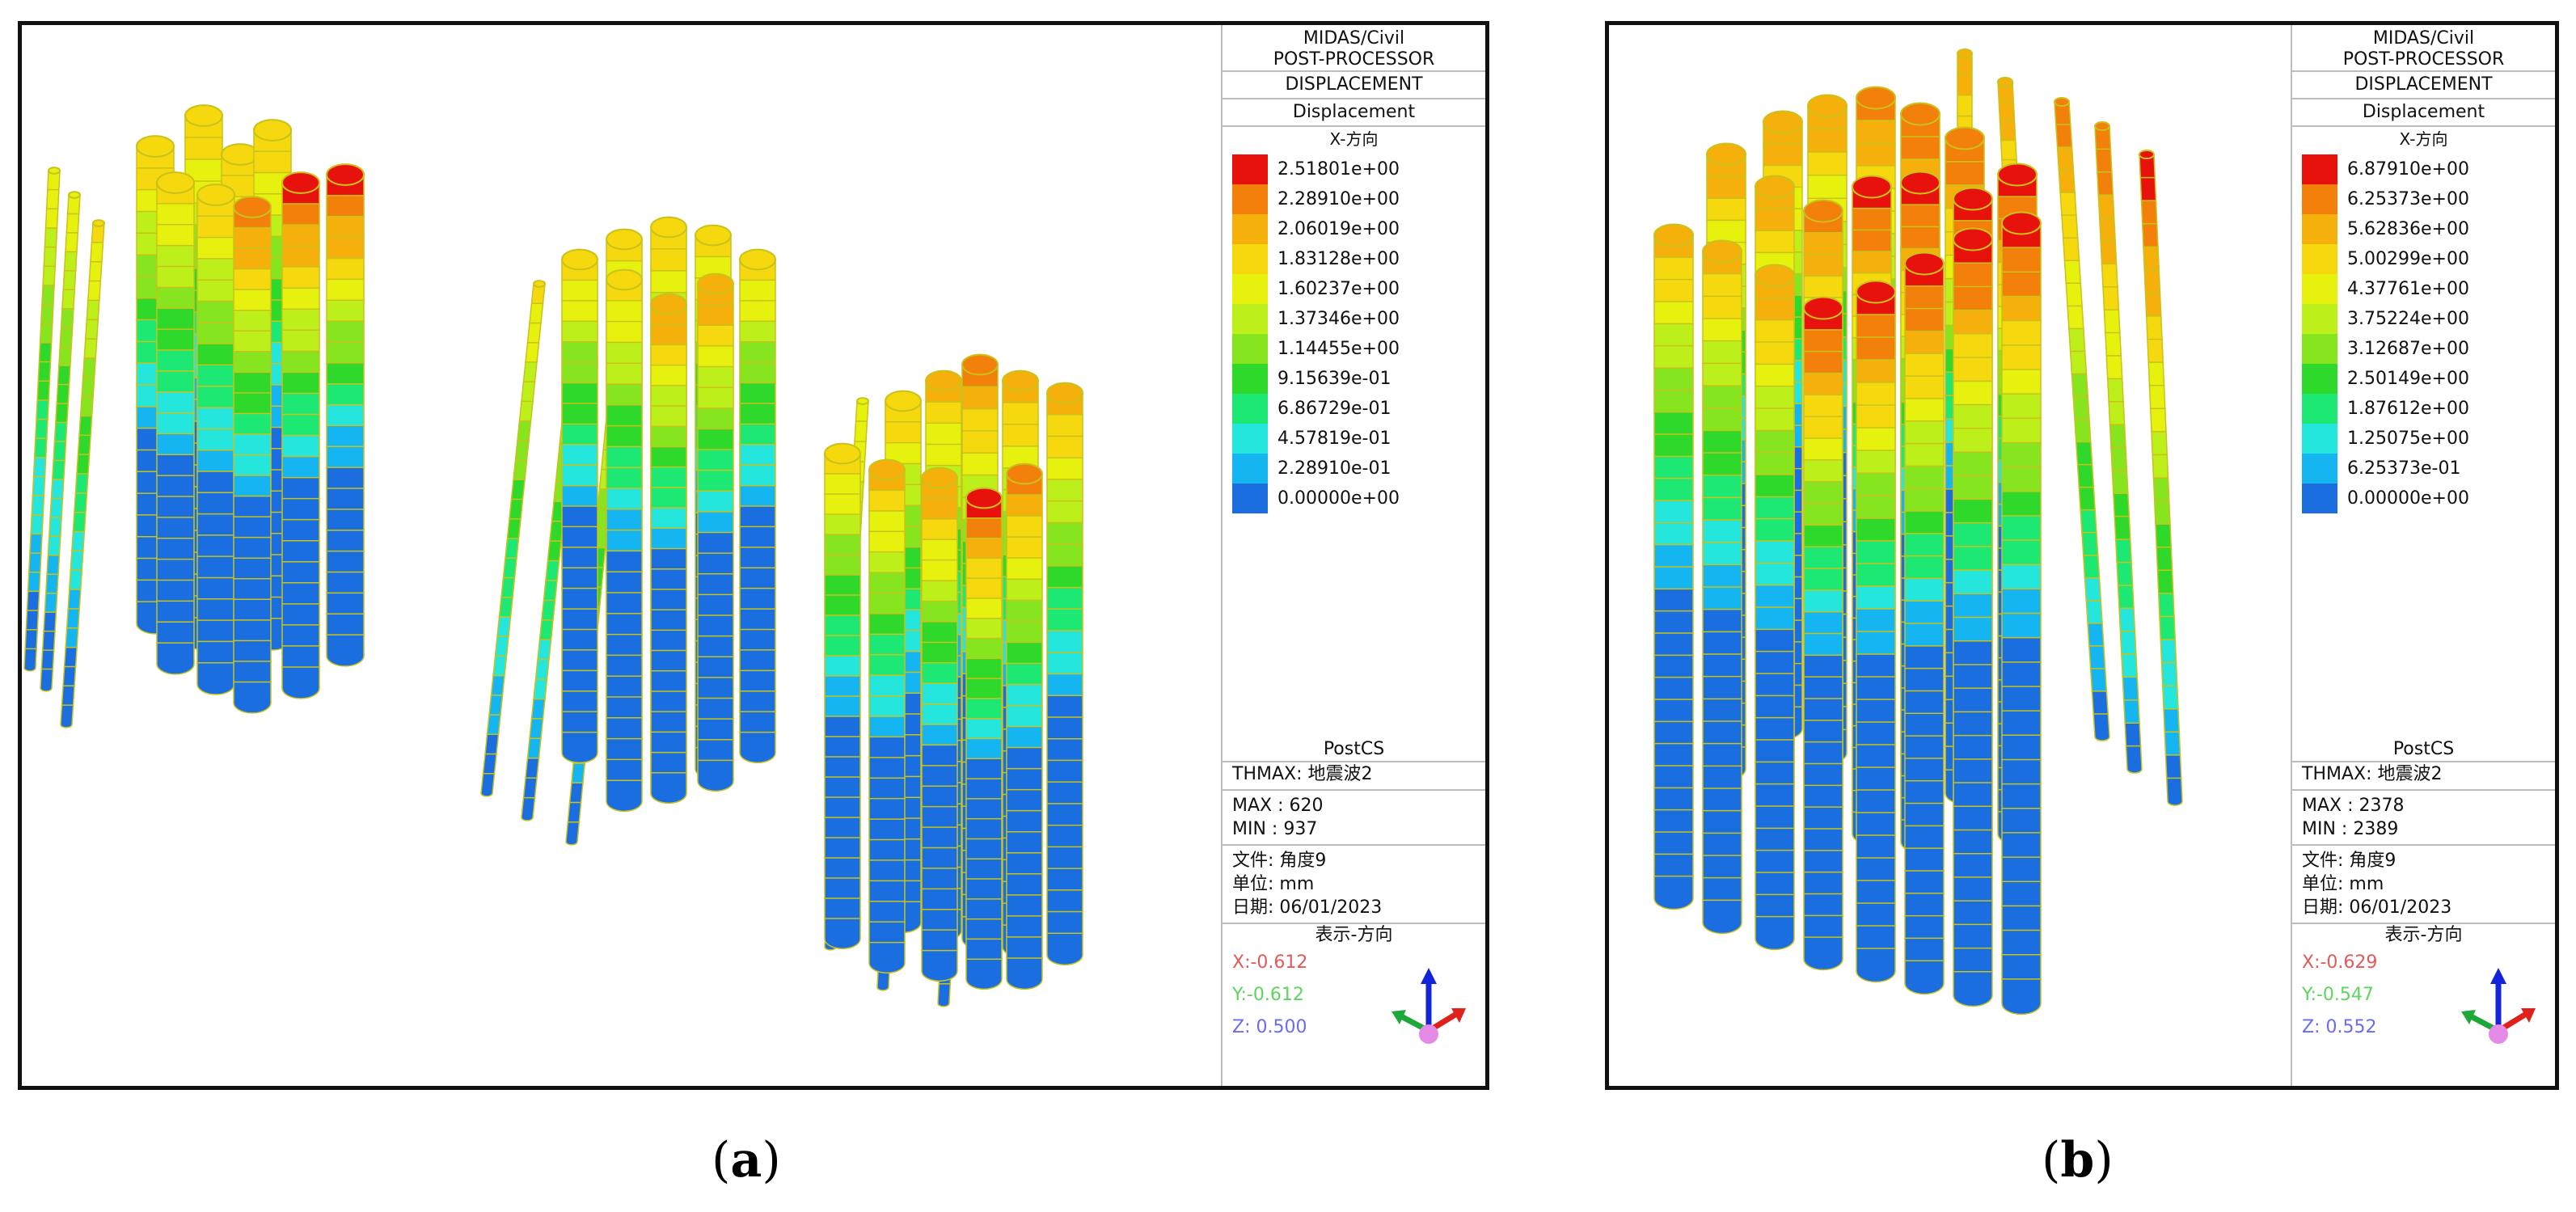 The height and width of the screenshot is (1212, 2576). What do you see at coordinates (1358, 439) in the screenshot?
I see `scale-row: 4.57819e-01` at bounding box center [1358, 439].